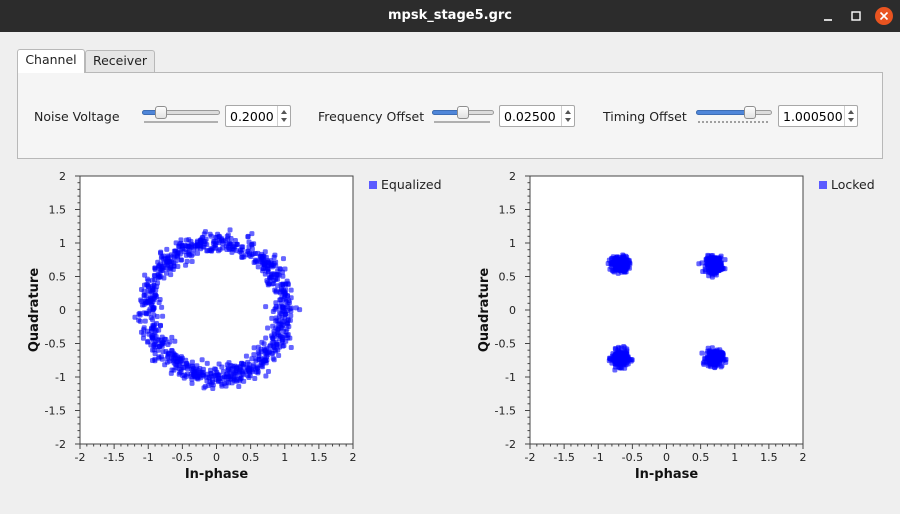 The image size is (900, 514). I want to click on x-tick-label: 2, so click(353, 457).